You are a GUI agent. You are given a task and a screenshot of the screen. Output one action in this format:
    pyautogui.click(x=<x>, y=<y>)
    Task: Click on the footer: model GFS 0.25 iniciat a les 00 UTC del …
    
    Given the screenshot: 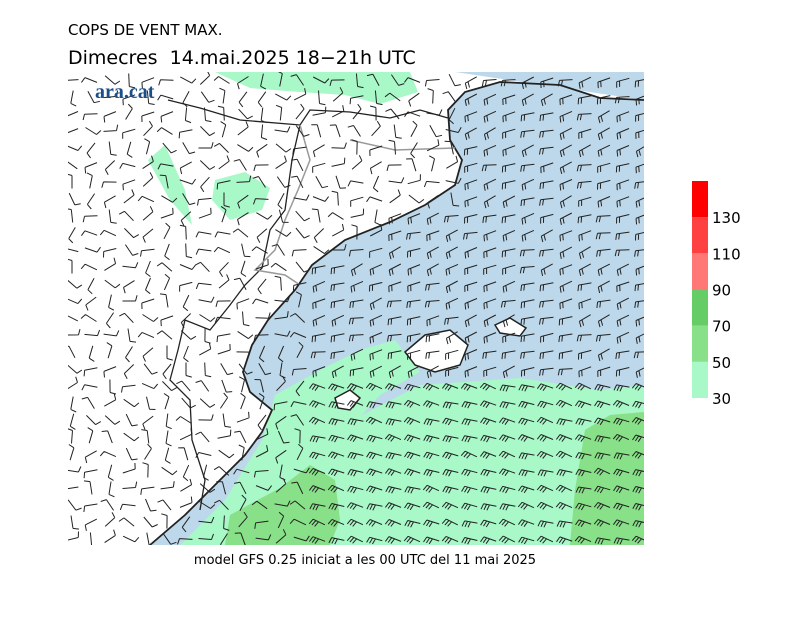 What is the action you would take?
    pyautogui.click(x=365, y=560)
    